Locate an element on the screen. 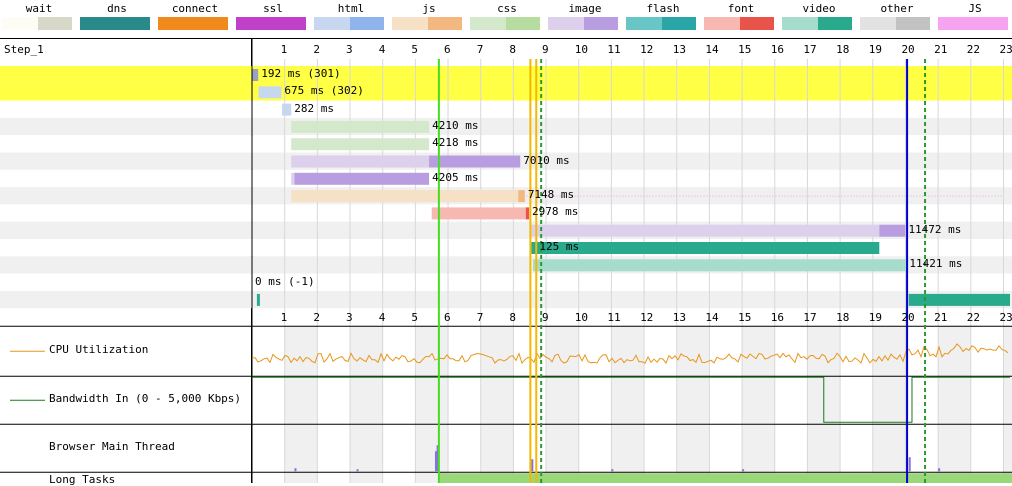 The image size is (1012, 486). legend-label: flash is located at coordinates (663, 8).